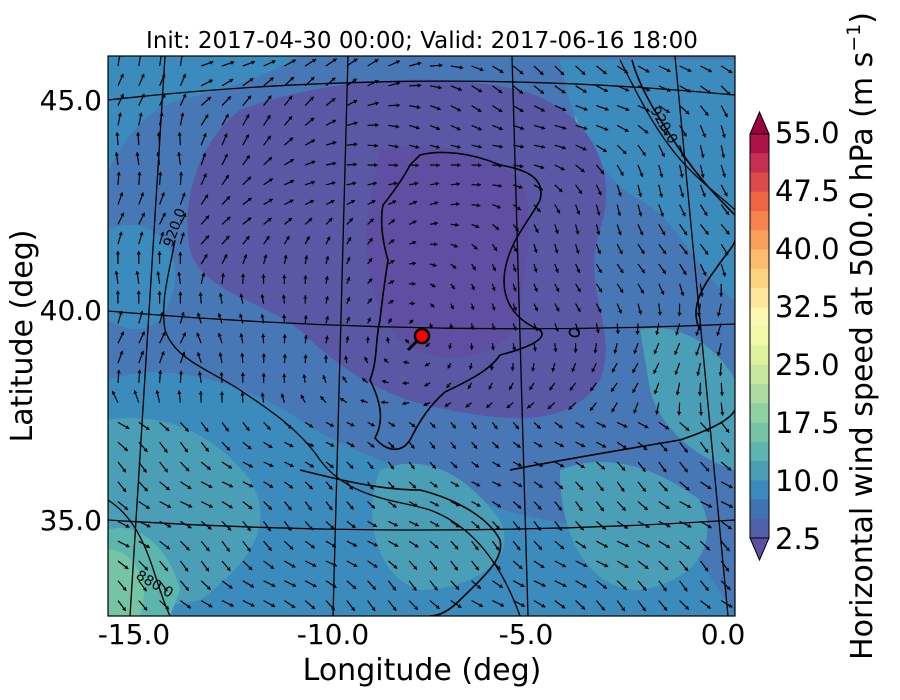  I want to click on colorbar-tick-label: 10.0, so click(807, 481).